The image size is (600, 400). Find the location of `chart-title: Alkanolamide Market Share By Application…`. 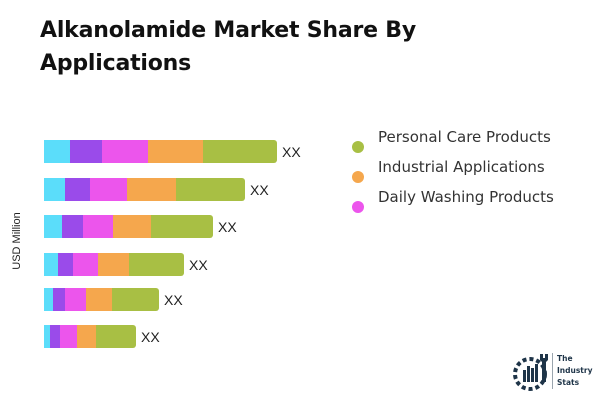

chart-title: Alkanolamide Market Share By Application… is located at coordinates (228, 47).